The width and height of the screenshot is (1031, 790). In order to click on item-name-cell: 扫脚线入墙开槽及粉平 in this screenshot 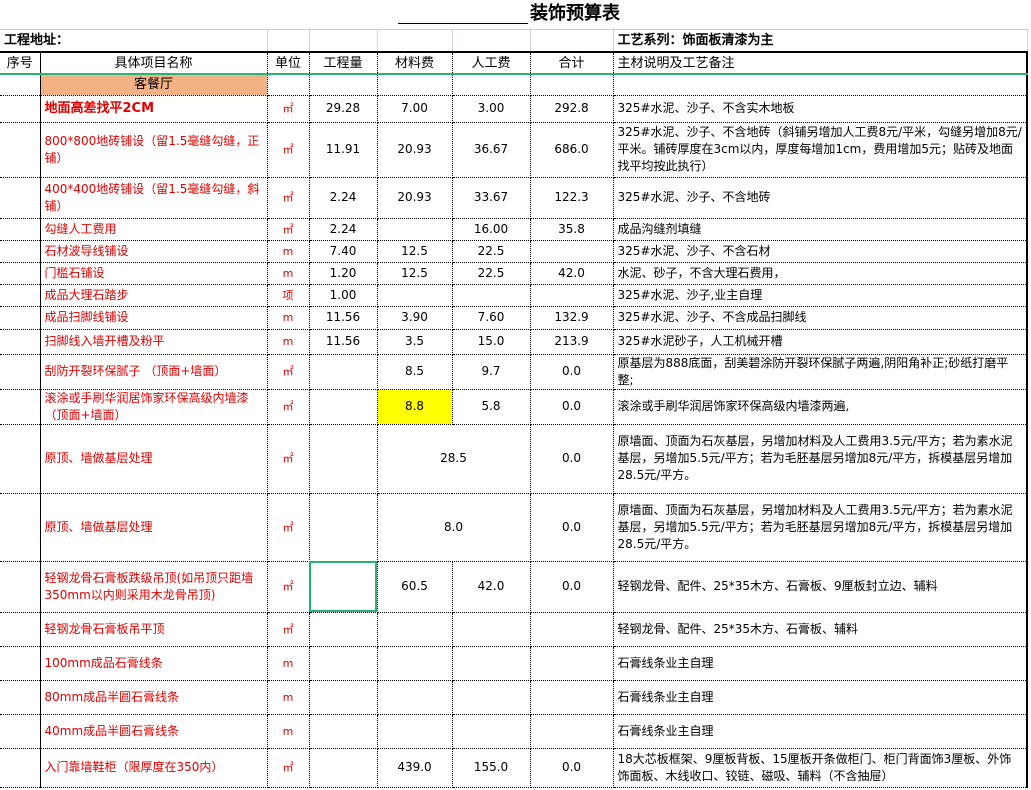, I will do `click(154, 342)`.